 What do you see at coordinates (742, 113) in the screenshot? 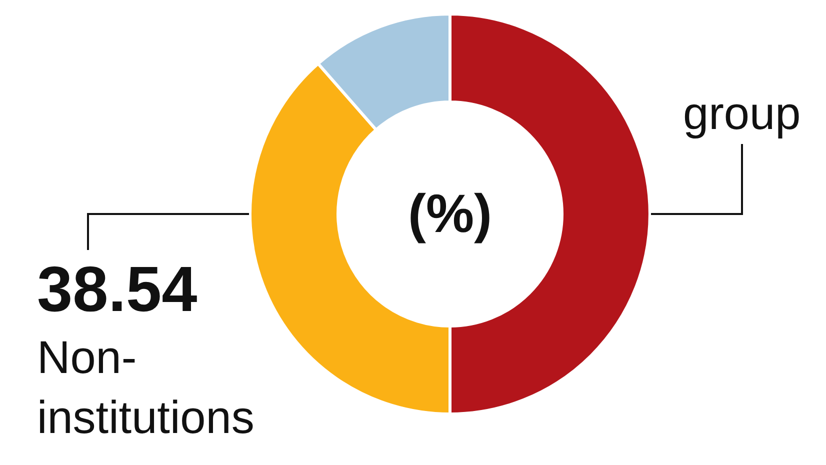
I see `slice-label: group` at bounding box center [742, 113].